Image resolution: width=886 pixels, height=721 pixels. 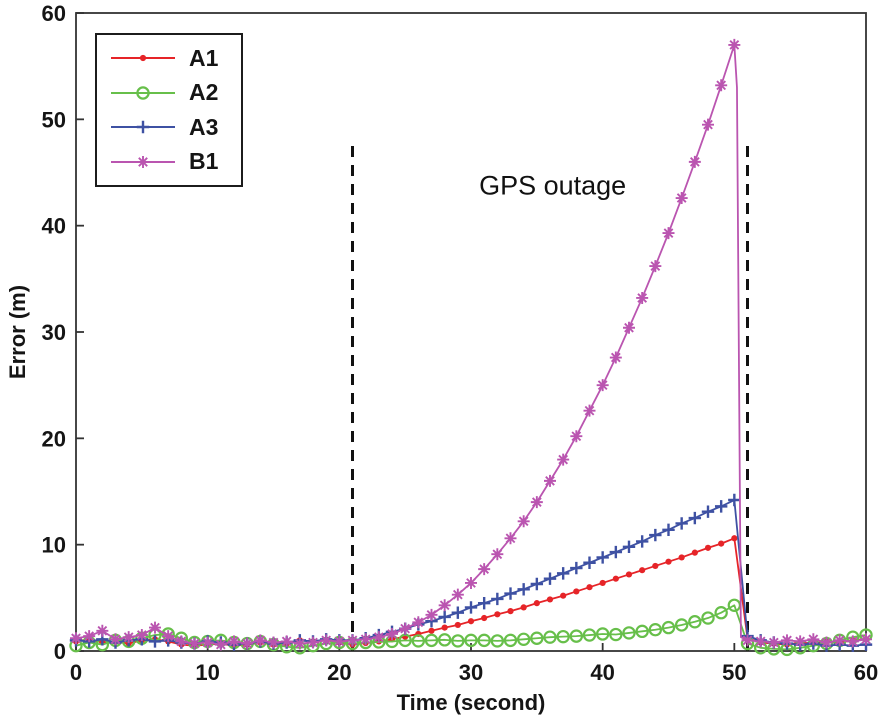 I want to click on y-tick-label: 10, so click(x=54, y=545).